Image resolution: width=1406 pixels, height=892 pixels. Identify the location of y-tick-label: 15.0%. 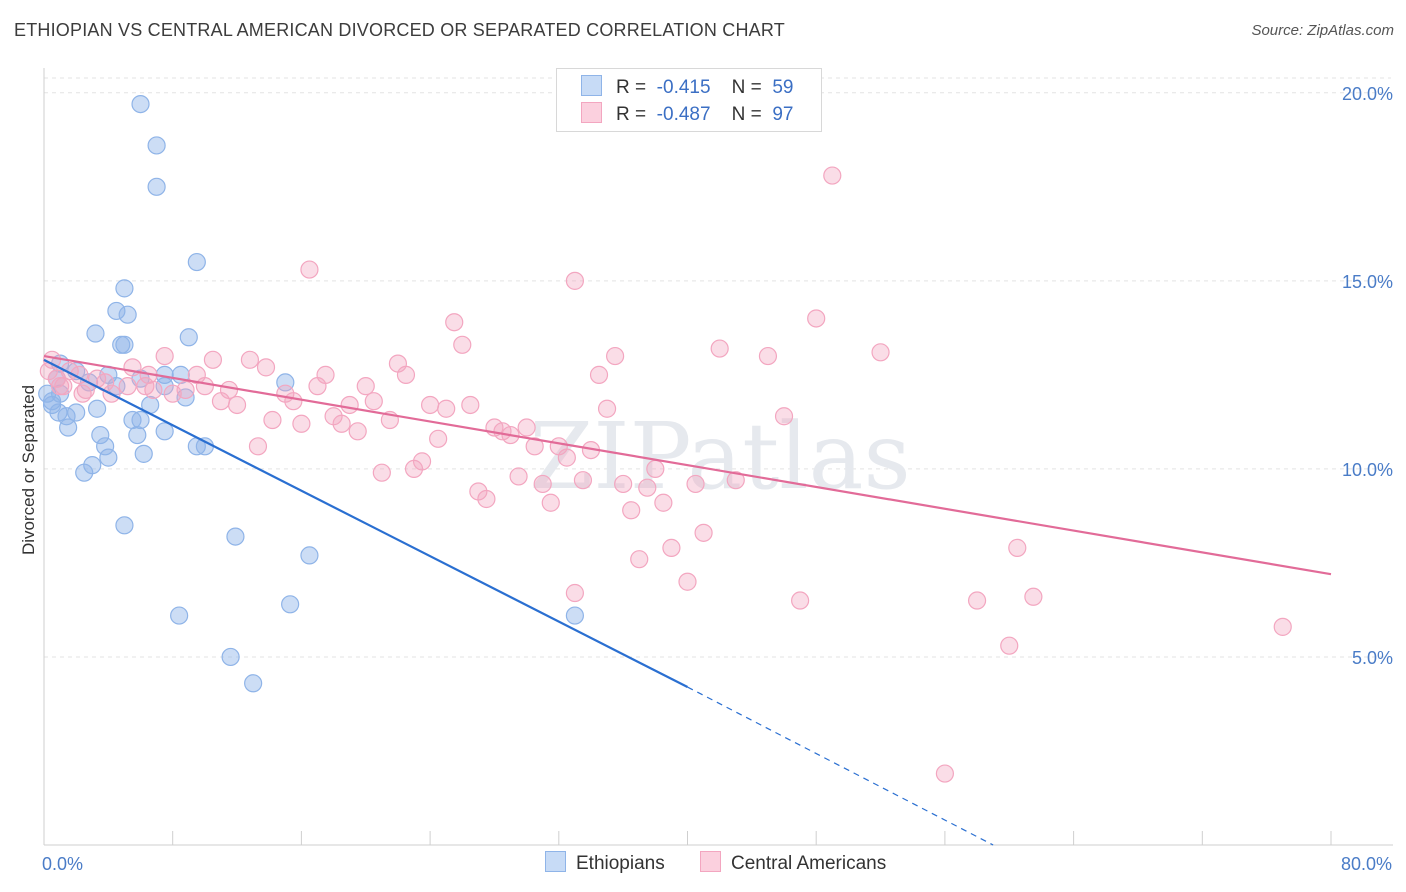
(1367, 282).